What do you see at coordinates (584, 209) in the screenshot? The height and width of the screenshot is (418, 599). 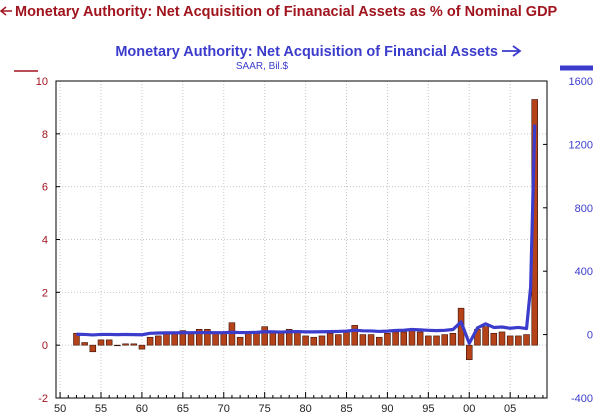 I see `right-tick-label: 800` at bounding box center [584, 209].